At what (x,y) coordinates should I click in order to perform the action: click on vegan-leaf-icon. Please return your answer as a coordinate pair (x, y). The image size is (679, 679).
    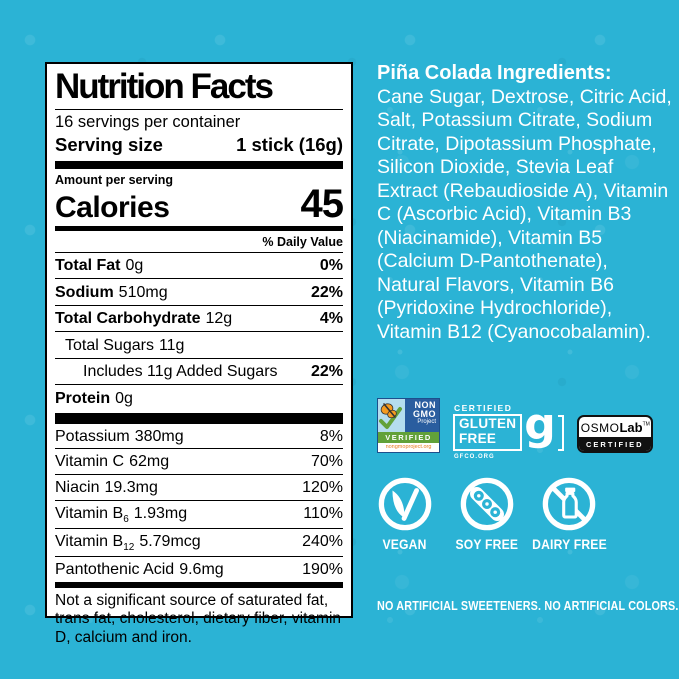
    Looking at the image, I should click on (405, 504).